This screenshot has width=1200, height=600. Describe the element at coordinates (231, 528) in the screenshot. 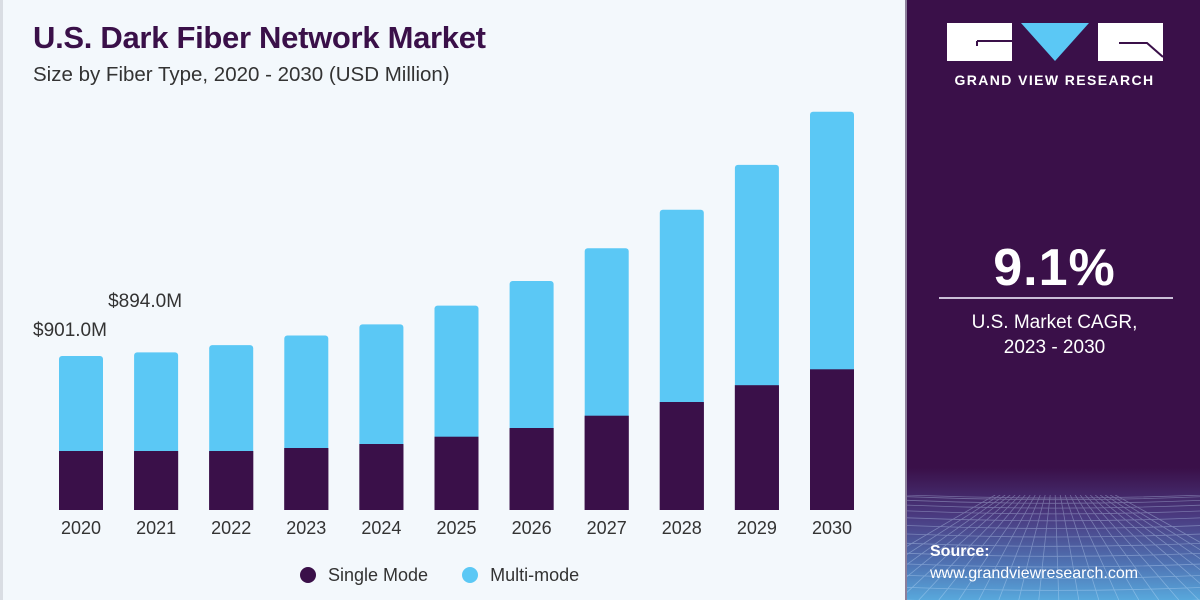

I see `x-tick-label-2022: 2022` at that location.